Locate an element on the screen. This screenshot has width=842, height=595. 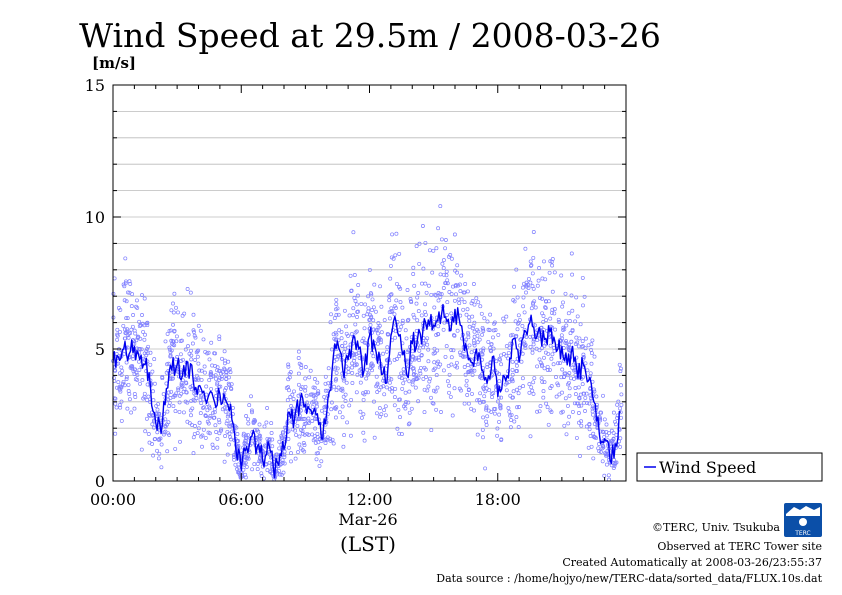
y-tick-label: 10 is located at coordinates (95, 217).